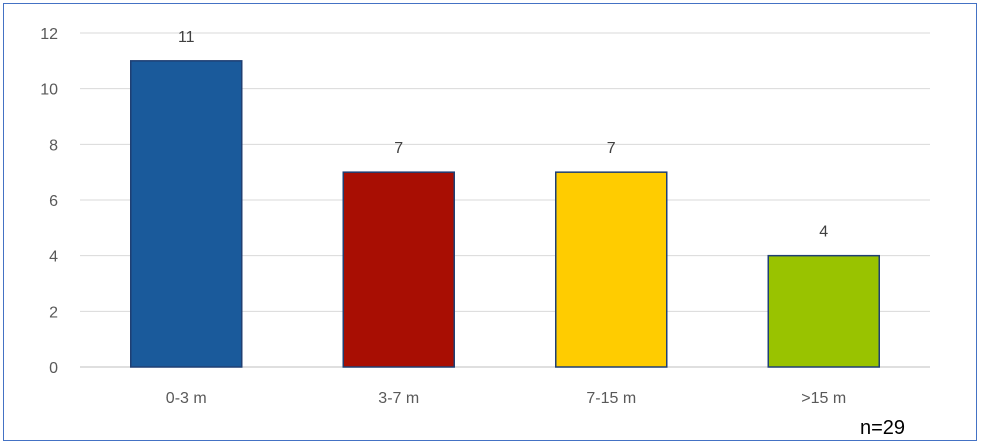 The width and height of the screenshot is (982, 446). What do you see at coordinates (53, 312) in the screenshot?
I see `y-tick-label: 2` at bounding box center [53, 312].